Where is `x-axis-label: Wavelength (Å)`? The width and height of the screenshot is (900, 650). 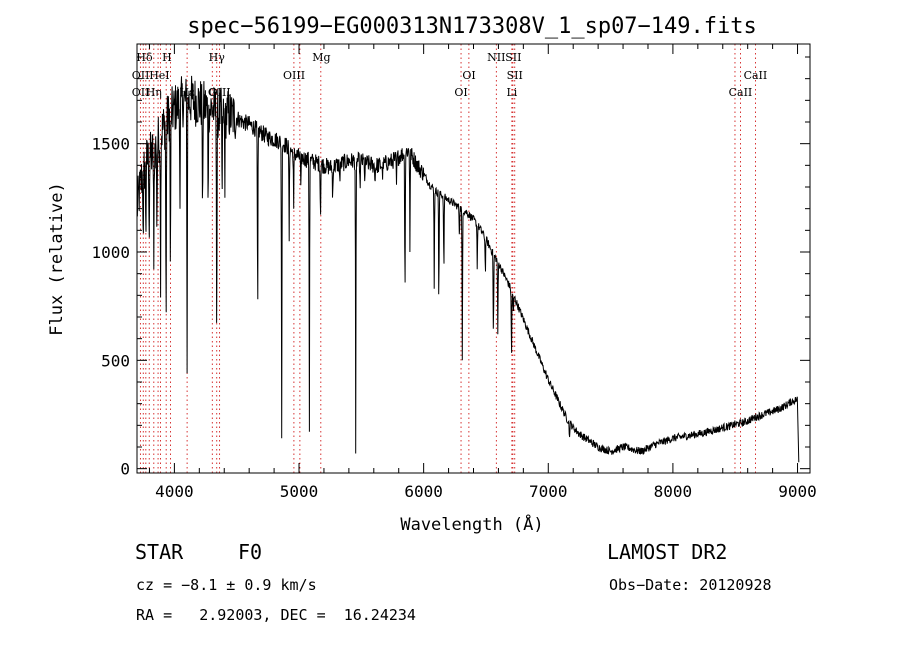 x-axis-label: Wavelength (Å) is located at coordinates (471, 524).